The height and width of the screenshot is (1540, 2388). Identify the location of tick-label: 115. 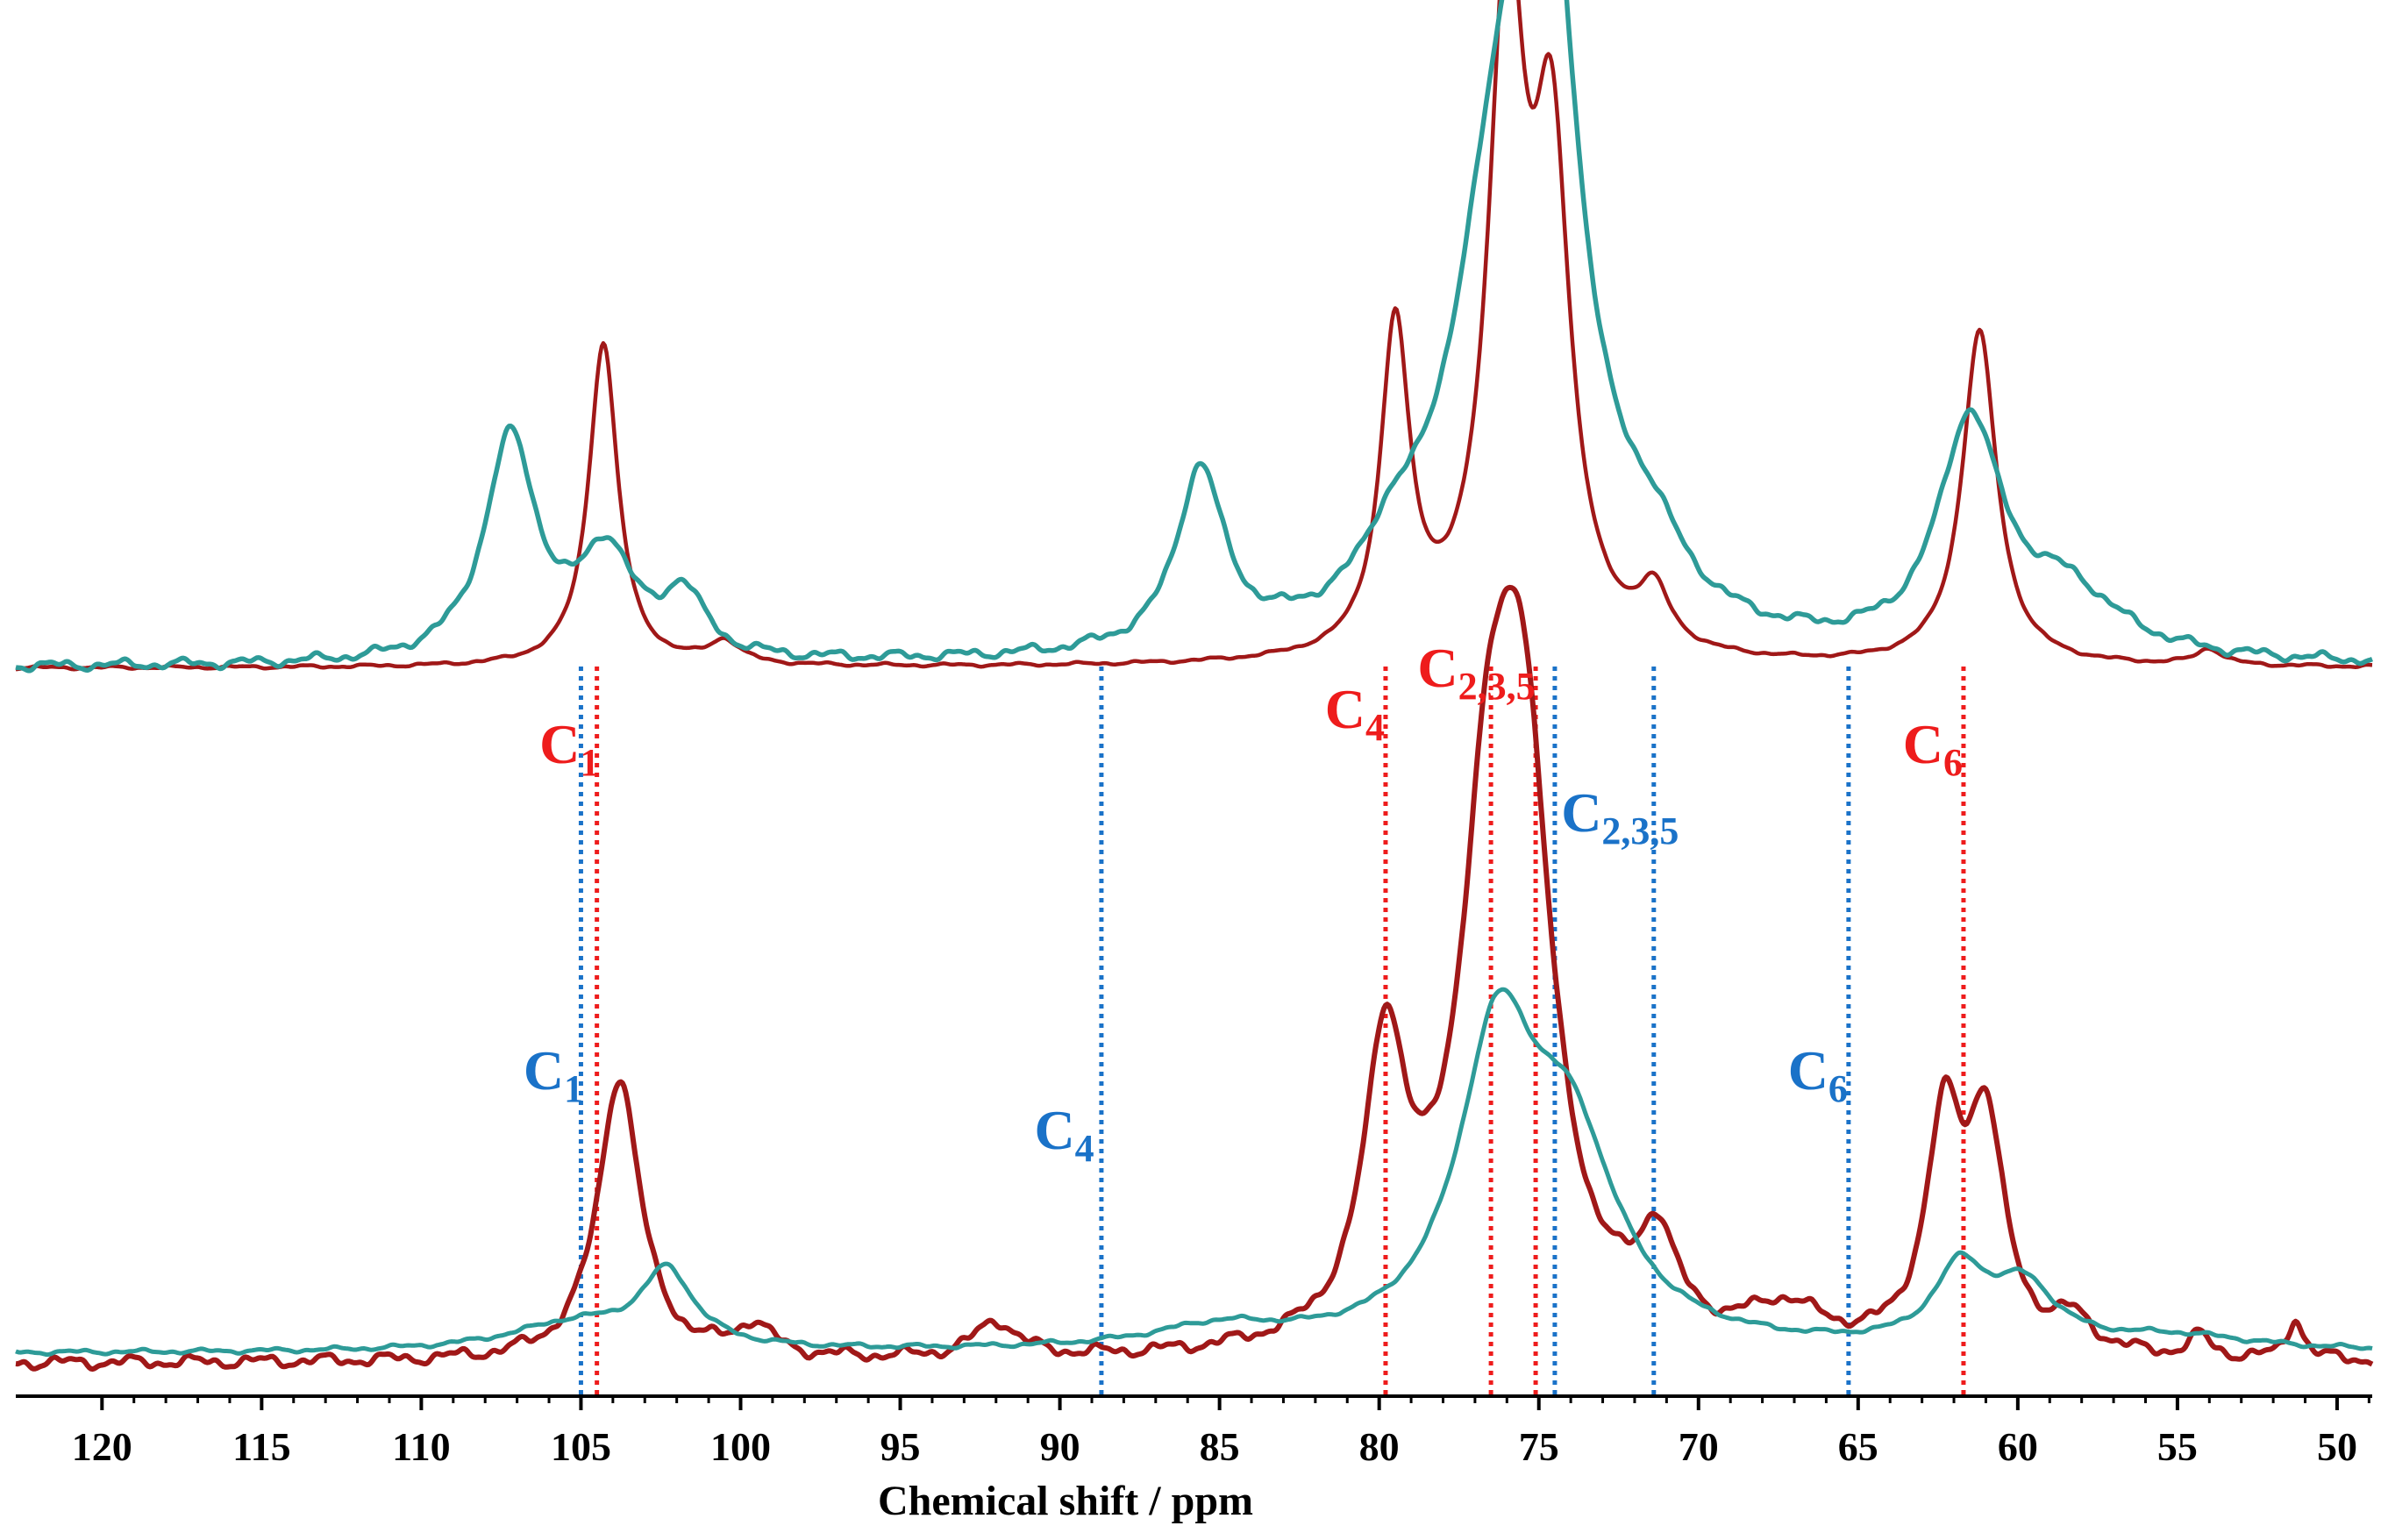
(261, 1446).